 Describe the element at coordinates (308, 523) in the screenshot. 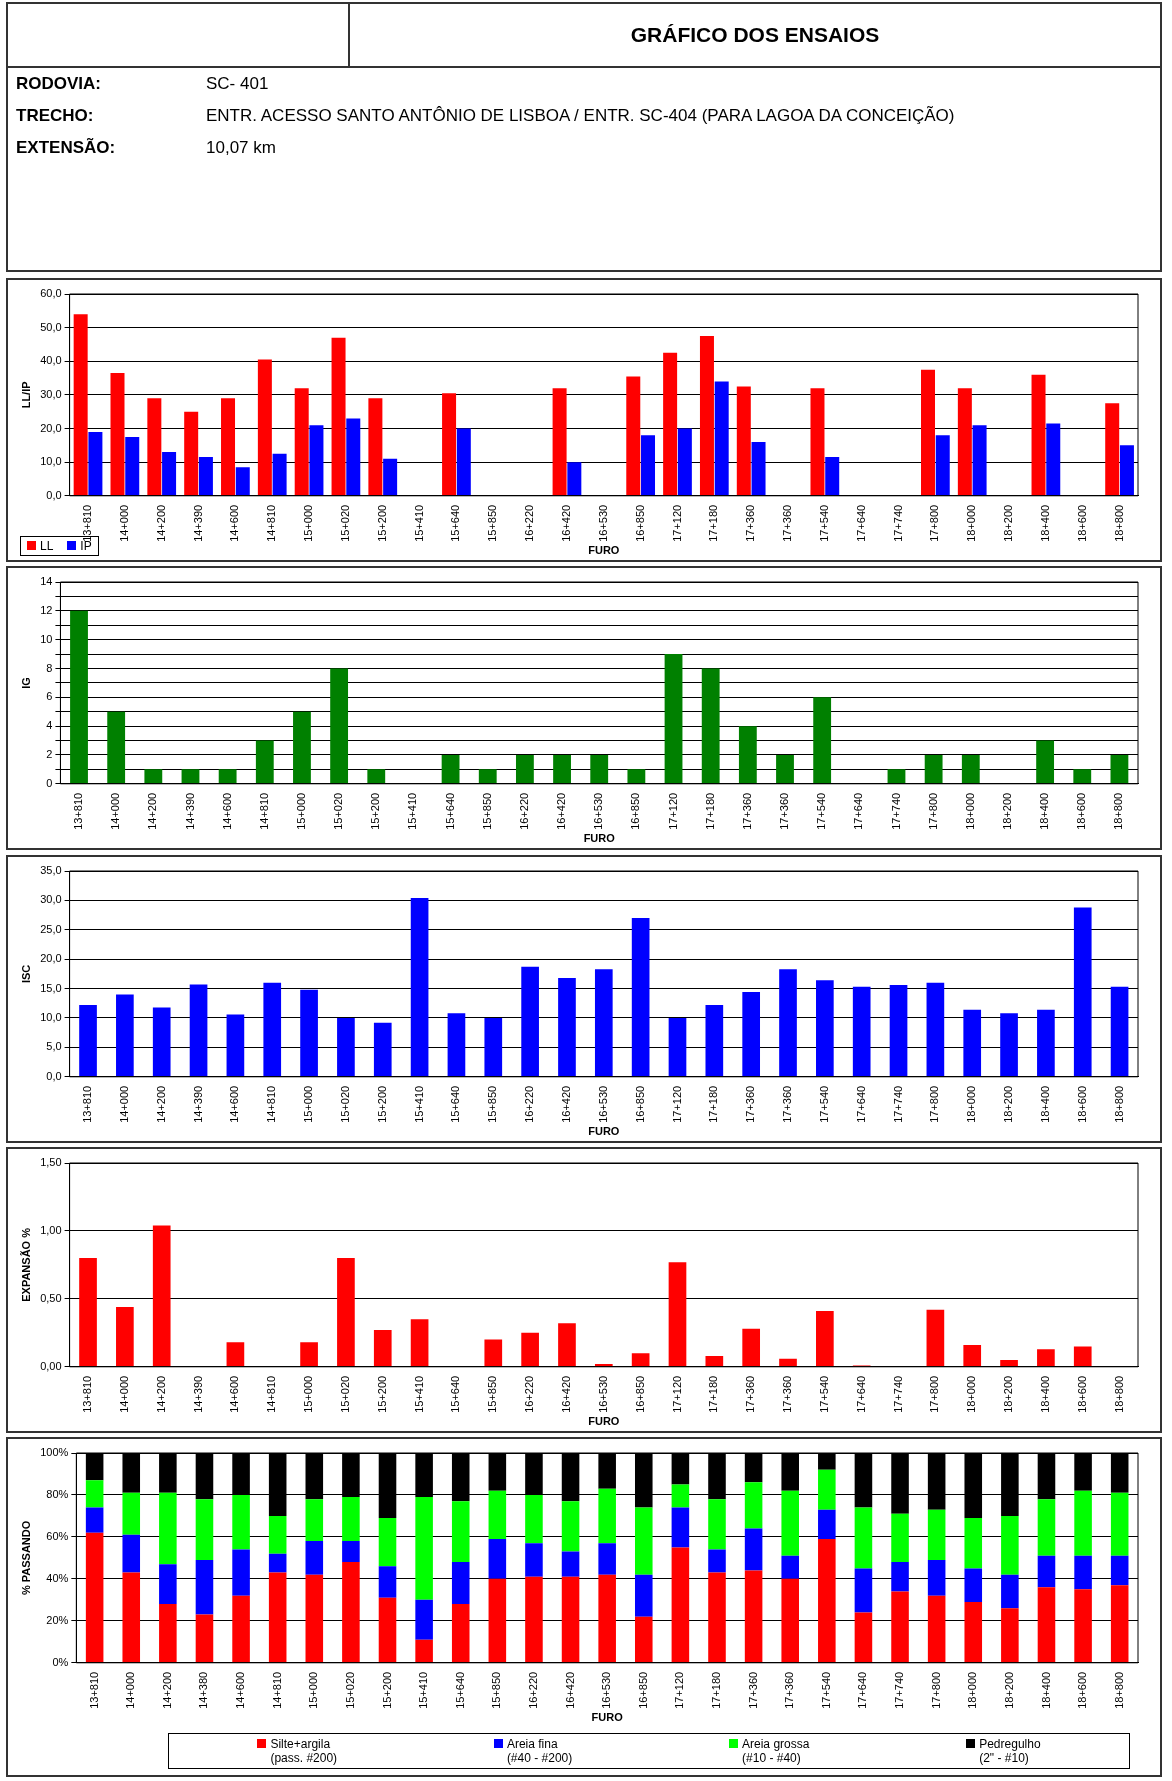

I see `x-tick-label: 15+000` at that location.